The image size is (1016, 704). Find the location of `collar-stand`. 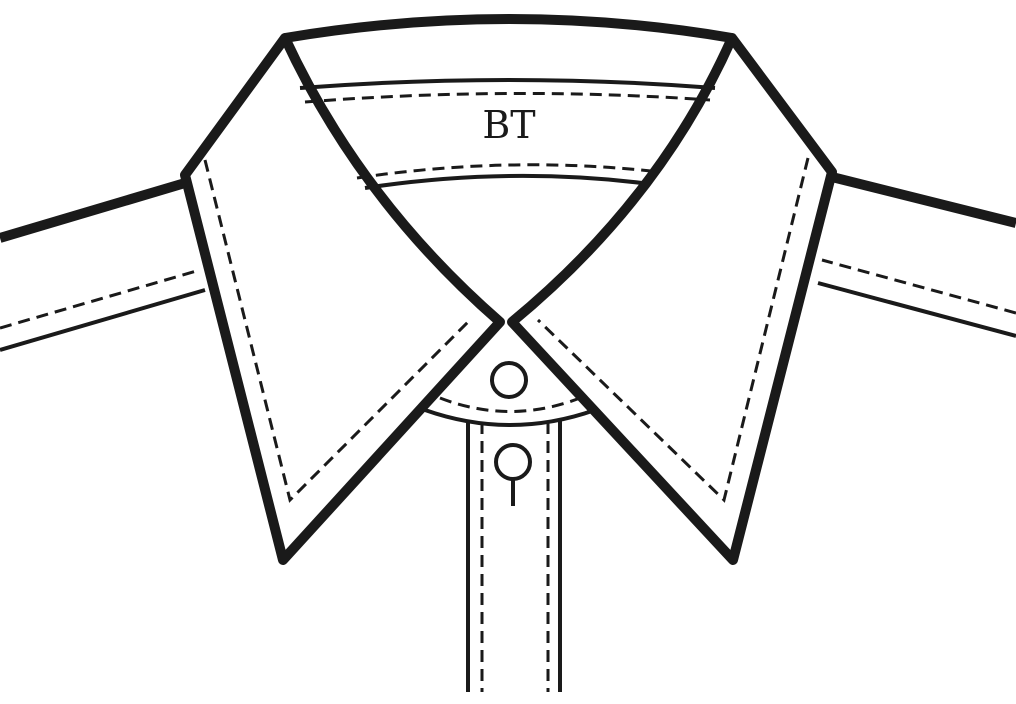

collar-stand is located at coordinates (508, 102).